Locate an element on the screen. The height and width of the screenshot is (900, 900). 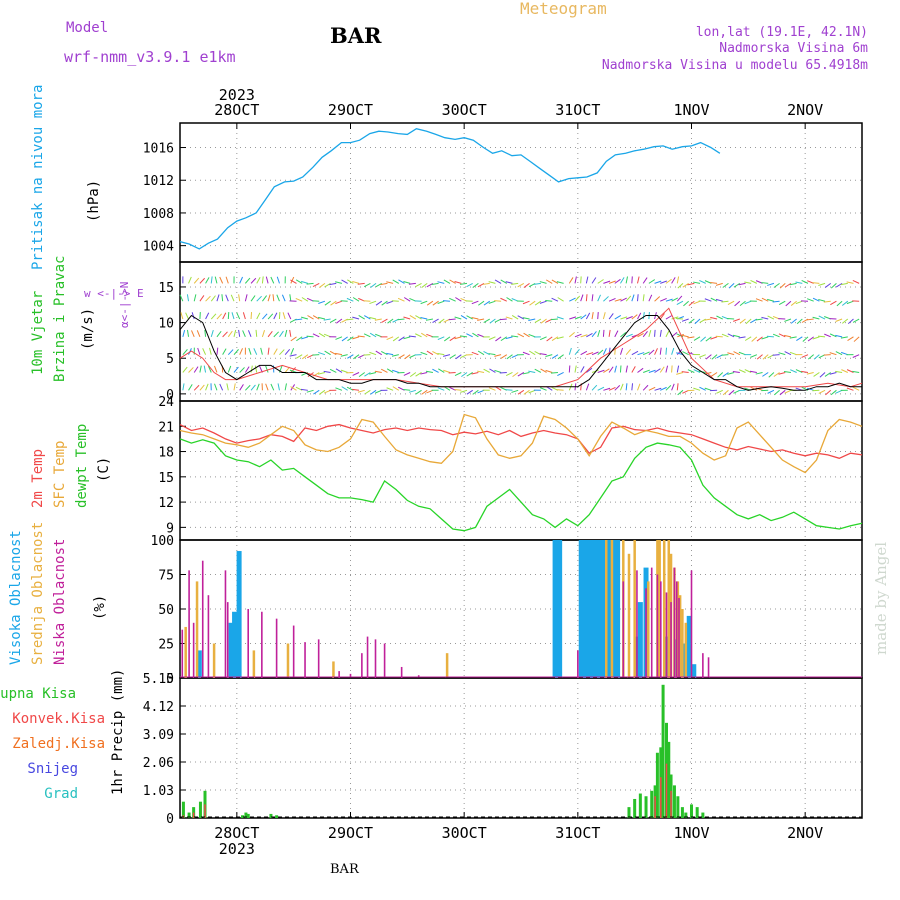
pressure-ytick-label: 1016 is located at coordinates (158, 149).